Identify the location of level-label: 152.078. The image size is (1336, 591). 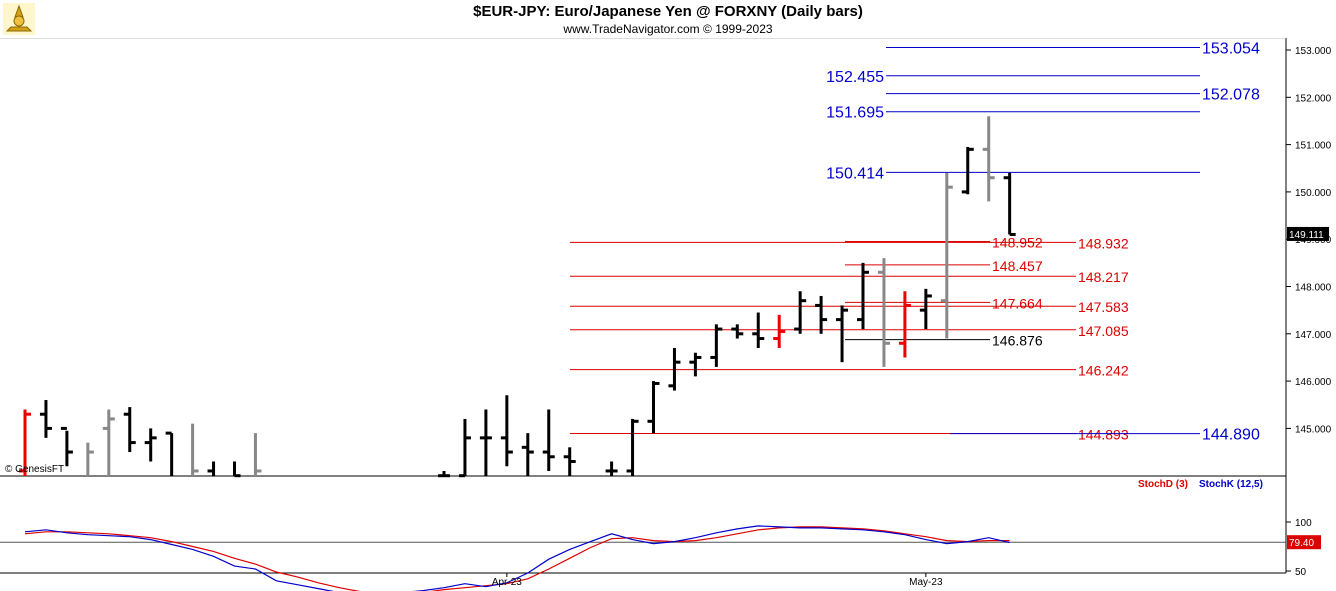
(1231, 95).